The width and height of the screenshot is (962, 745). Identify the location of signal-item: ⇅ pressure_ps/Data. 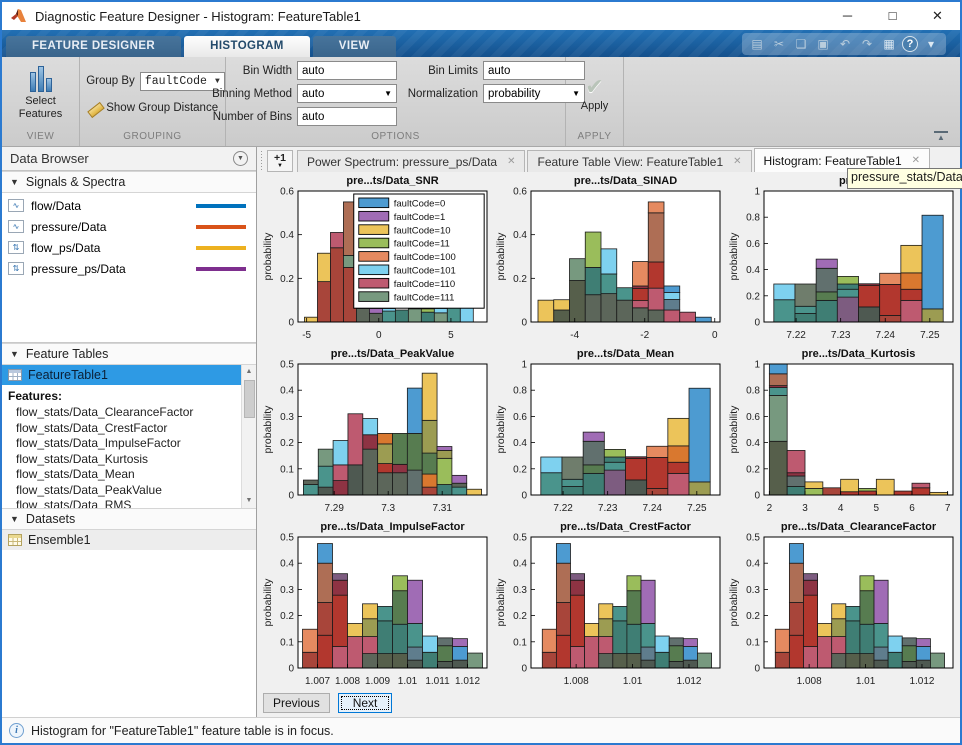
(129, 268).